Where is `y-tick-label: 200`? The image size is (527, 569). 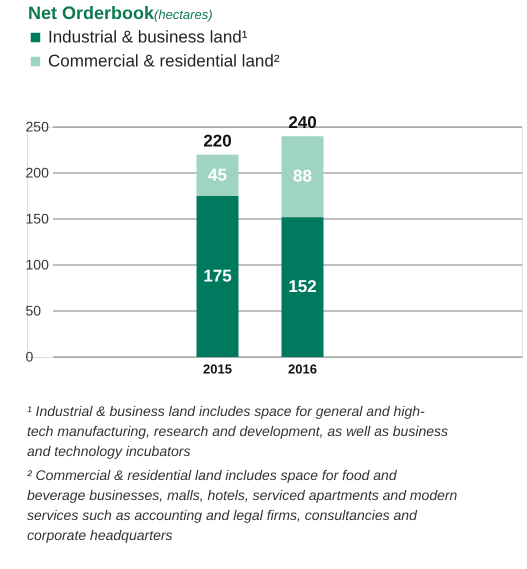 y-tick-label: 200 is located at coordinates (38, 172).